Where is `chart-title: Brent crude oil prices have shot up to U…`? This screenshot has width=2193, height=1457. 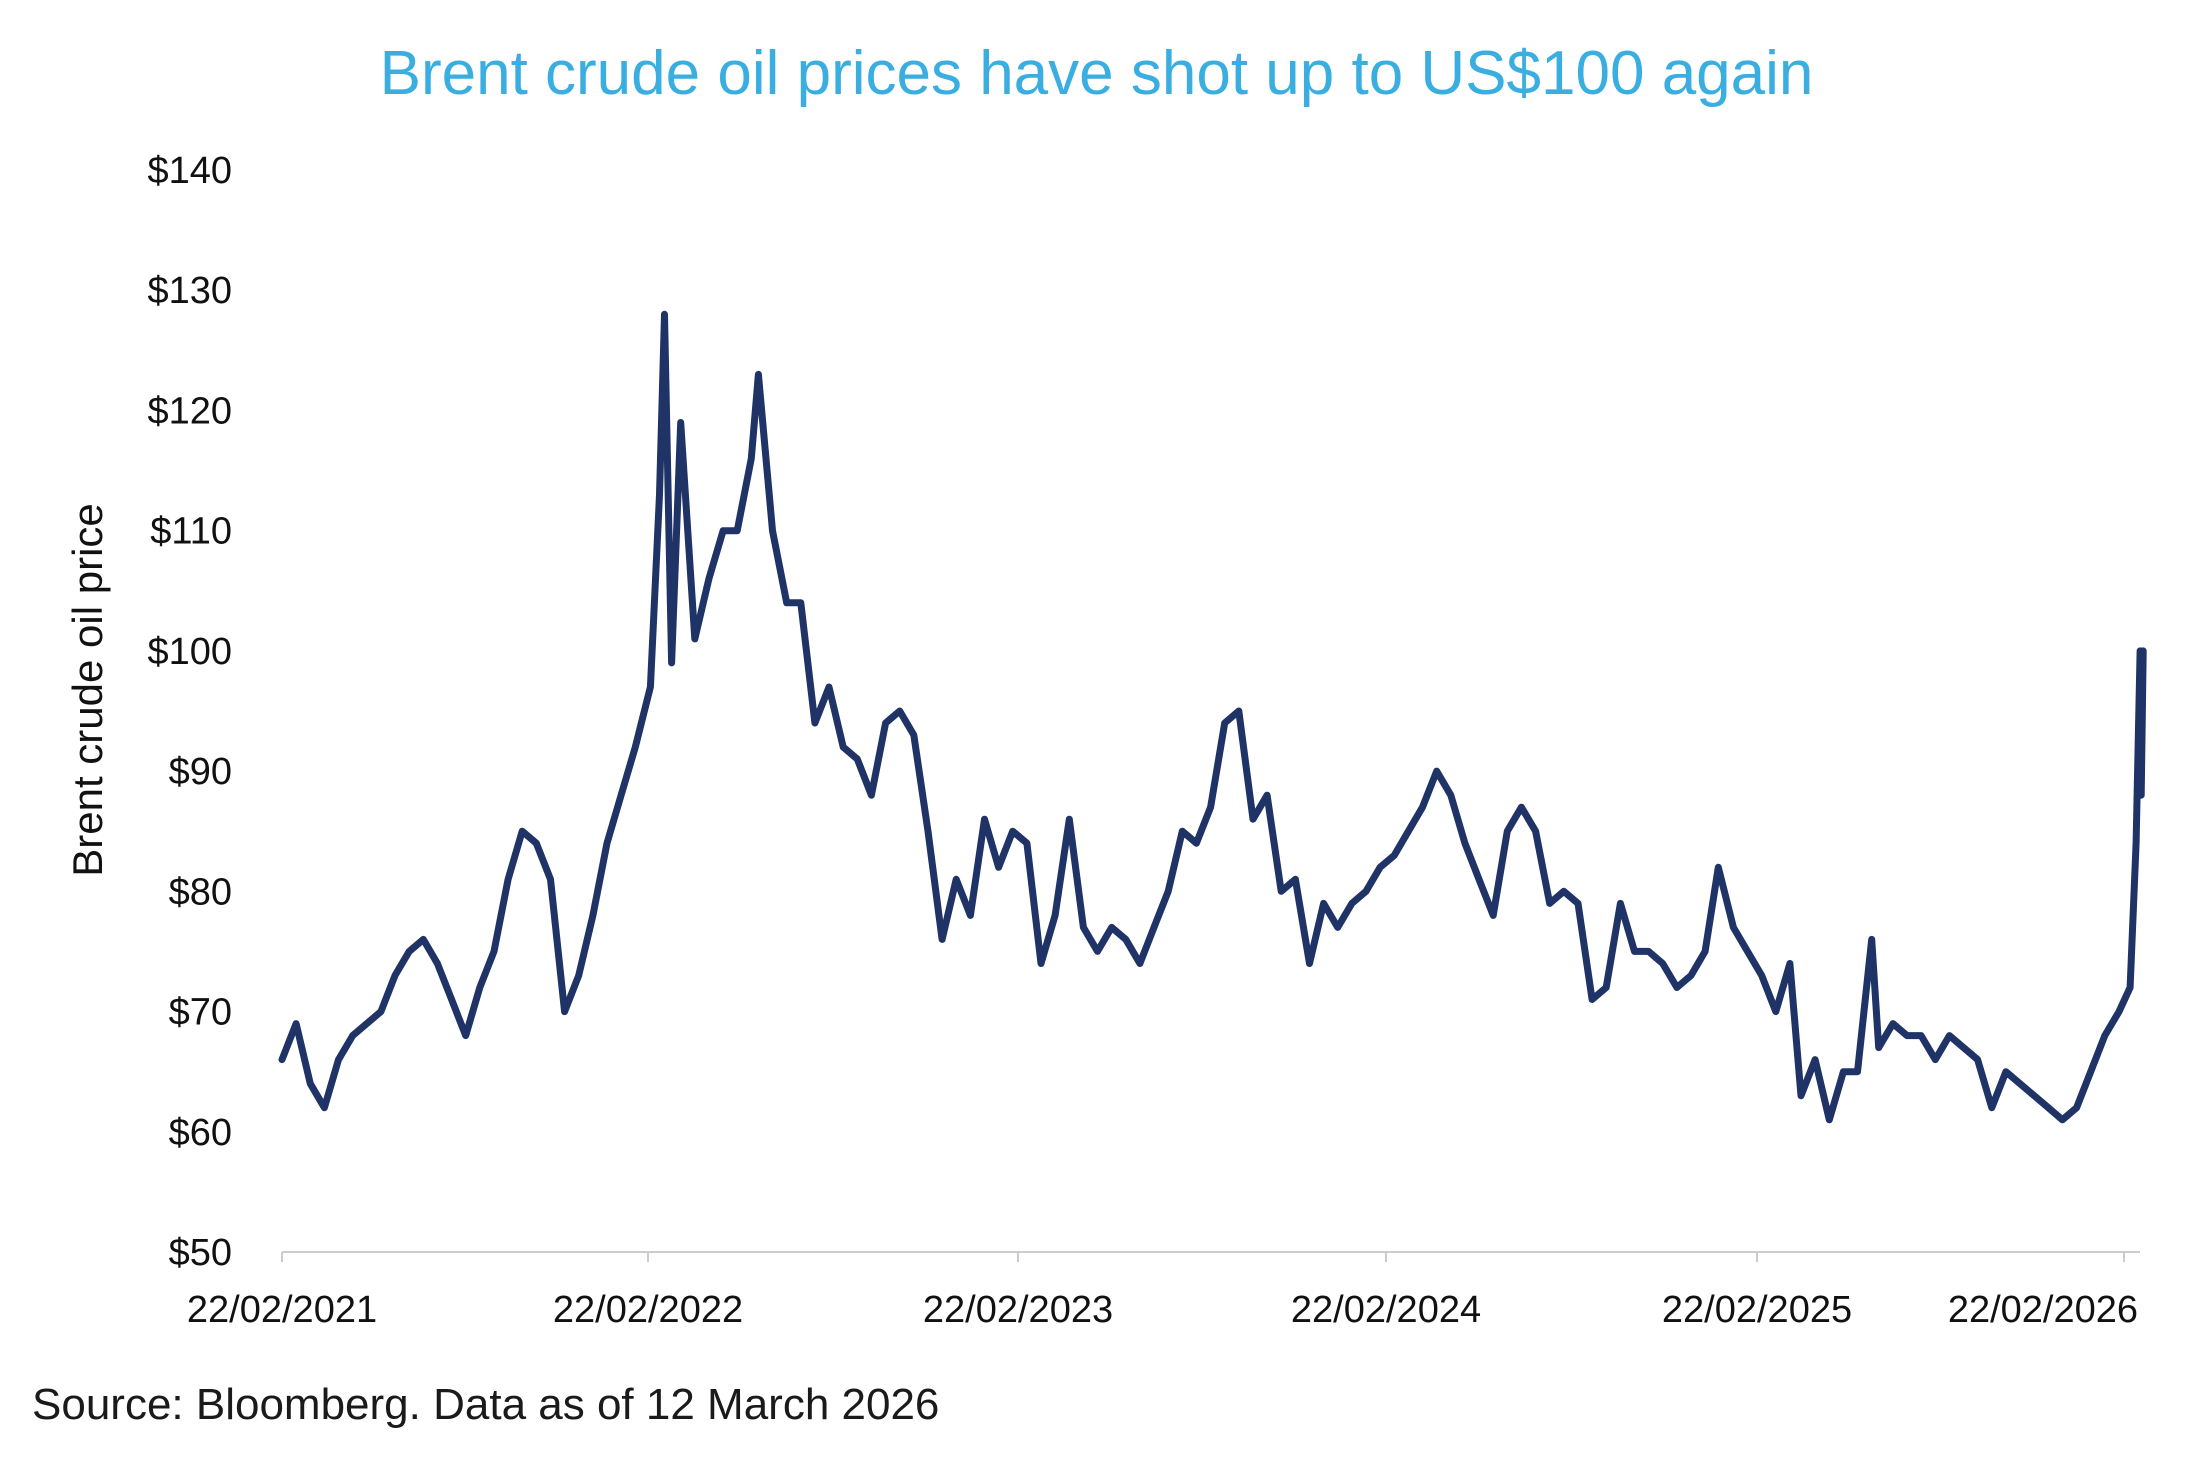 chart-title: Brent crude oil prices have shot up to U… is located at coordinates (1096, 73).